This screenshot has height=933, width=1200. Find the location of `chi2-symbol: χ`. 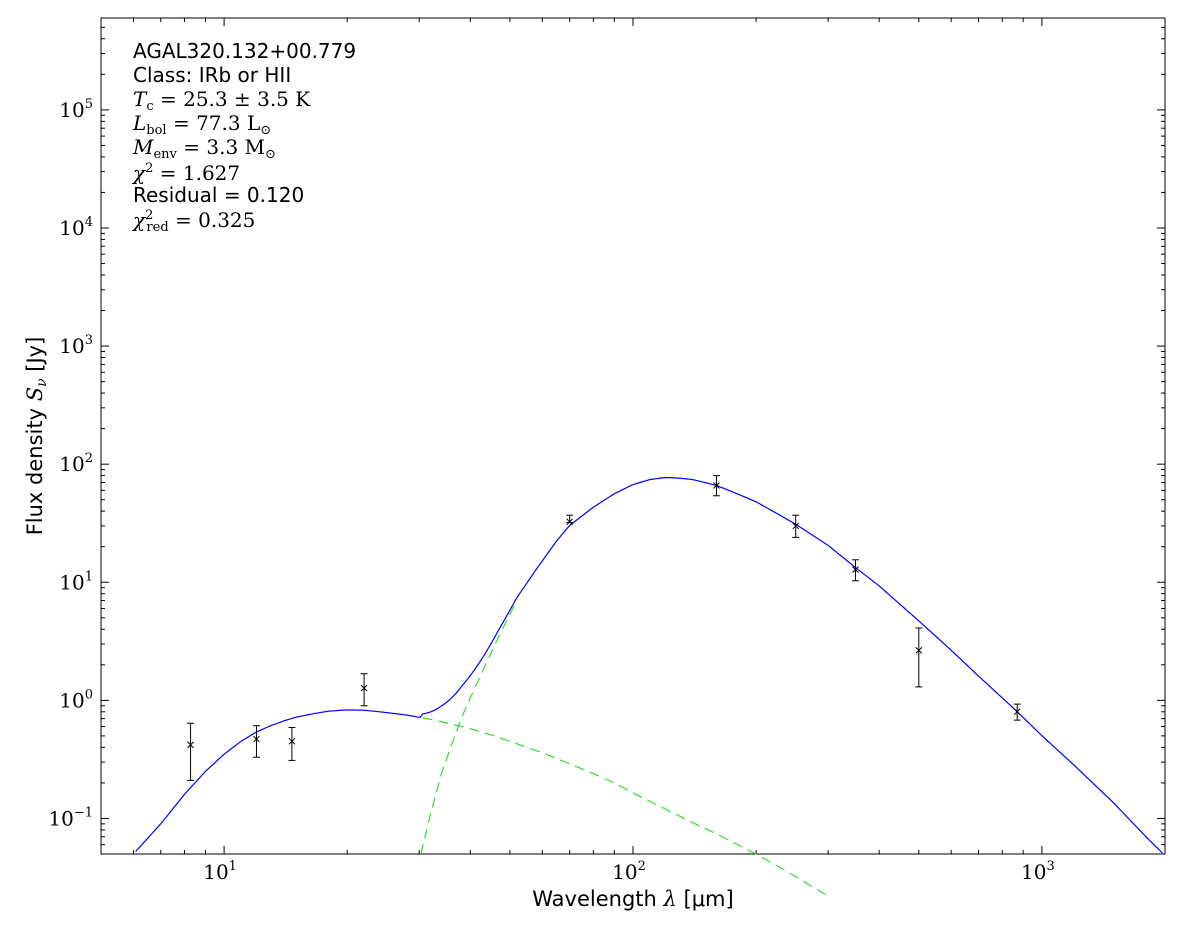

chi2-symbol: χ is located at coordinates (139, 173).